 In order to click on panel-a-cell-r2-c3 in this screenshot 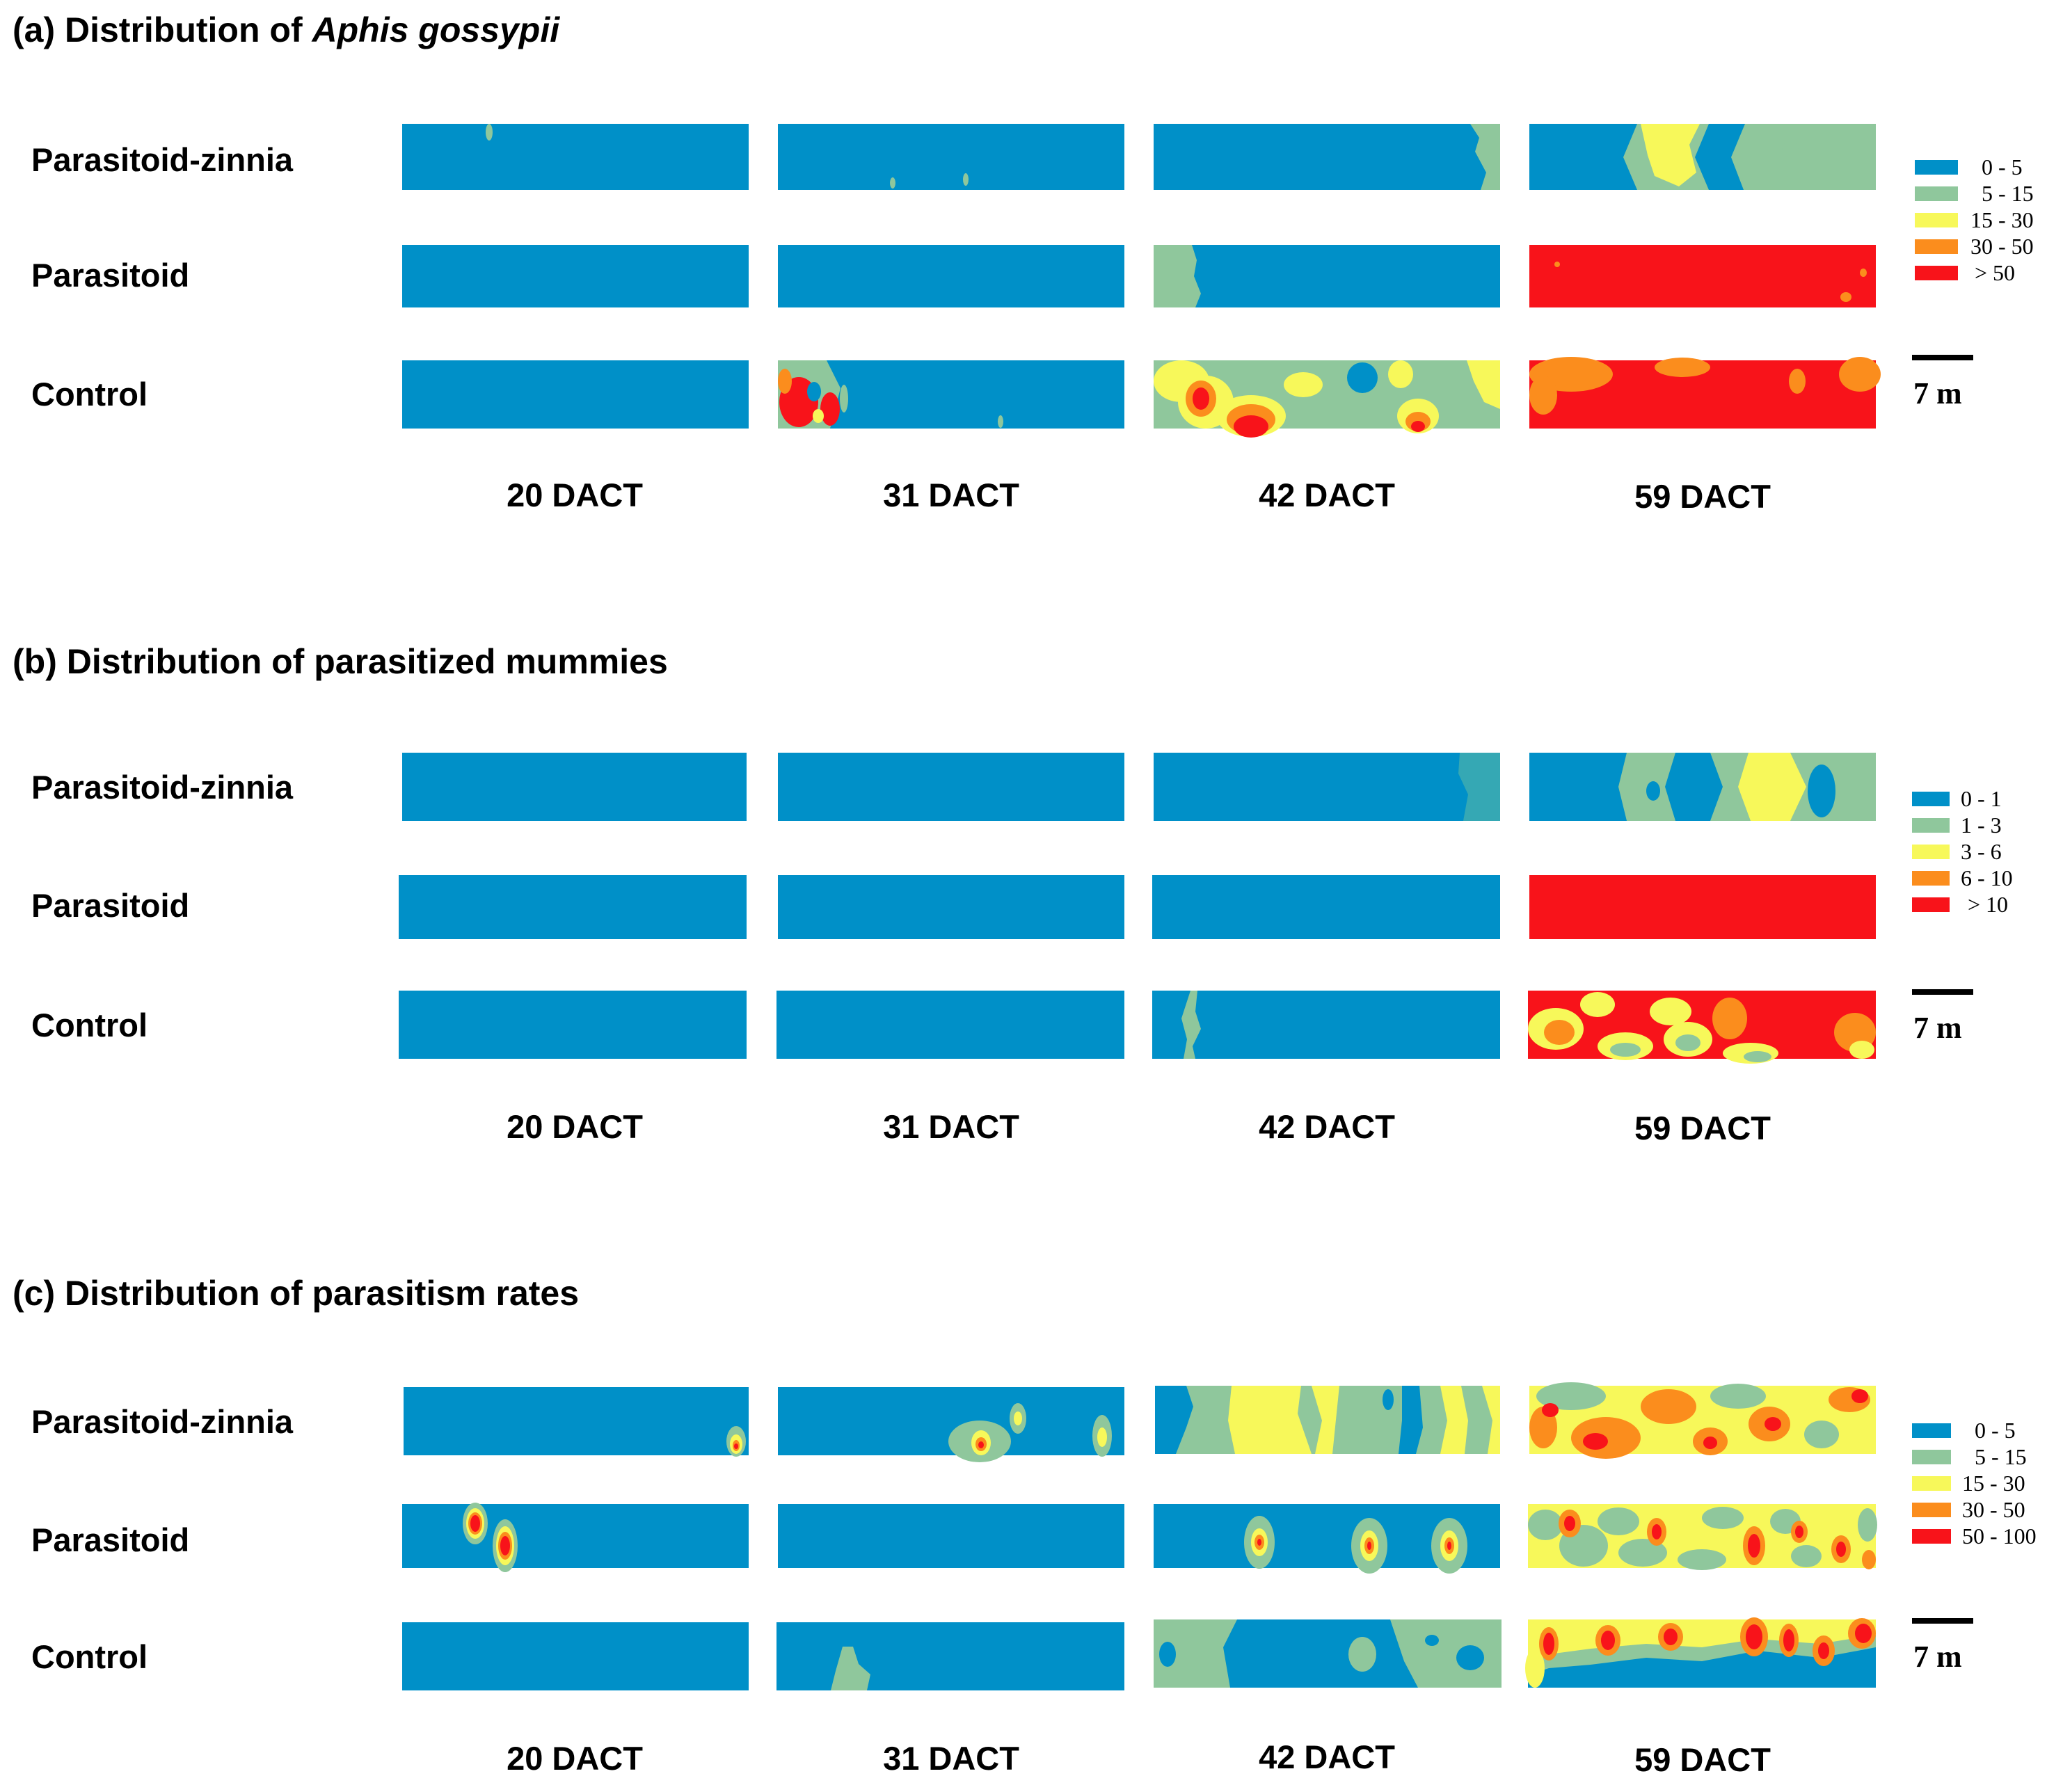, I will do `click(1327, 276)`.